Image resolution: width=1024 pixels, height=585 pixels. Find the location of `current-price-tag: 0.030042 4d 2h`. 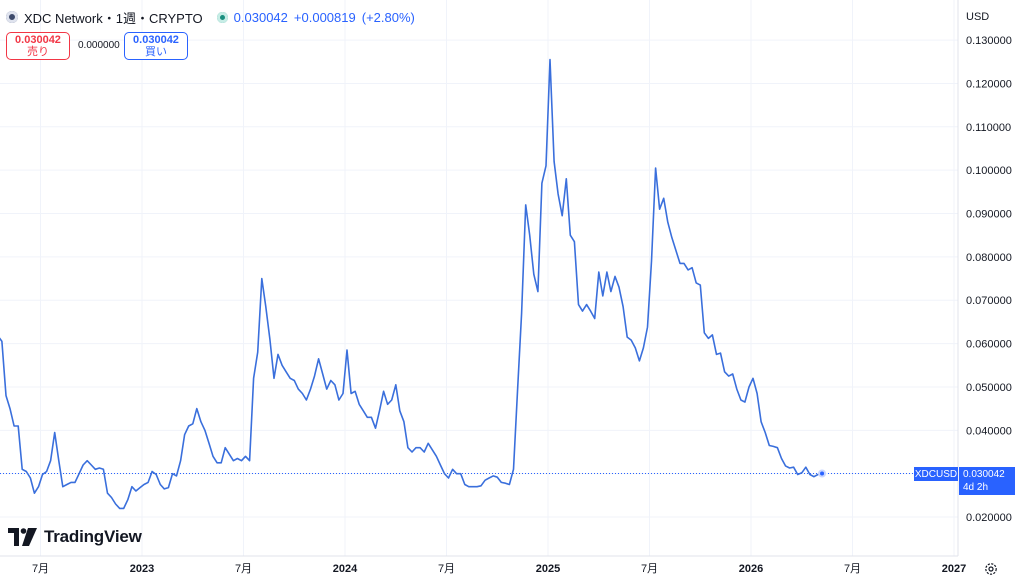

current-price-tag: 0.030042 4d 2h is located at coordinates (987, 481).